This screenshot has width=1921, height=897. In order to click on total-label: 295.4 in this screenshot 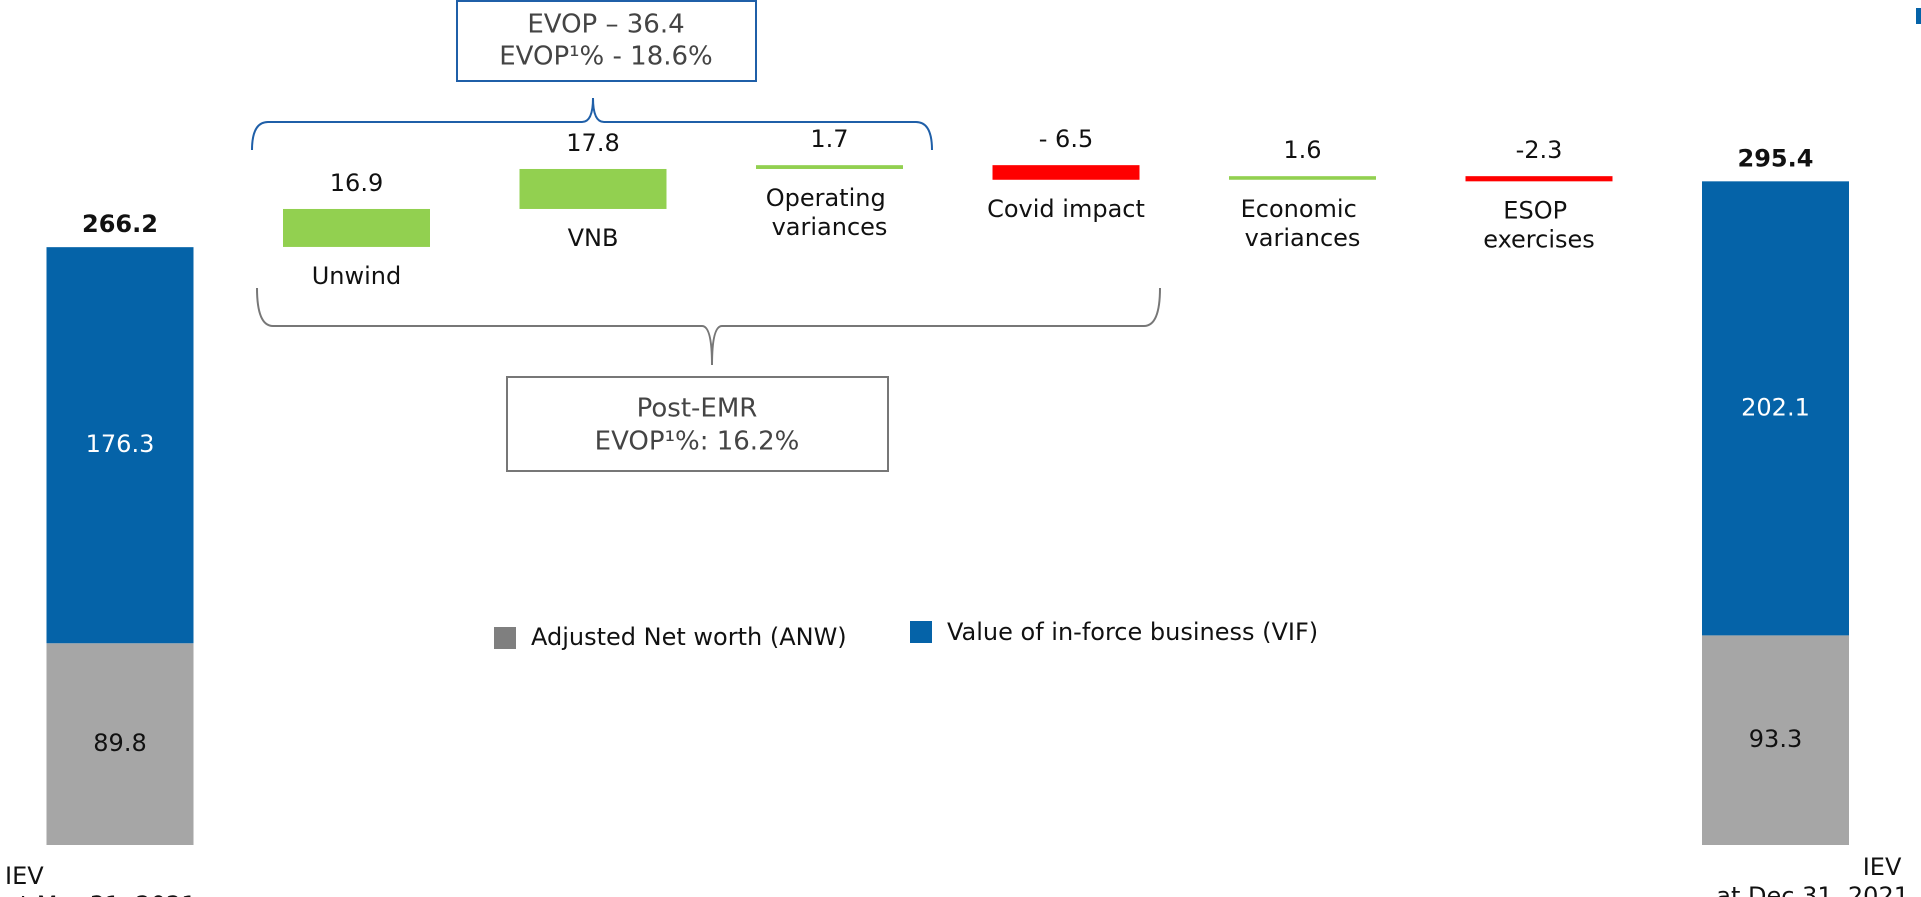, I will do `click(1776, 158)`.